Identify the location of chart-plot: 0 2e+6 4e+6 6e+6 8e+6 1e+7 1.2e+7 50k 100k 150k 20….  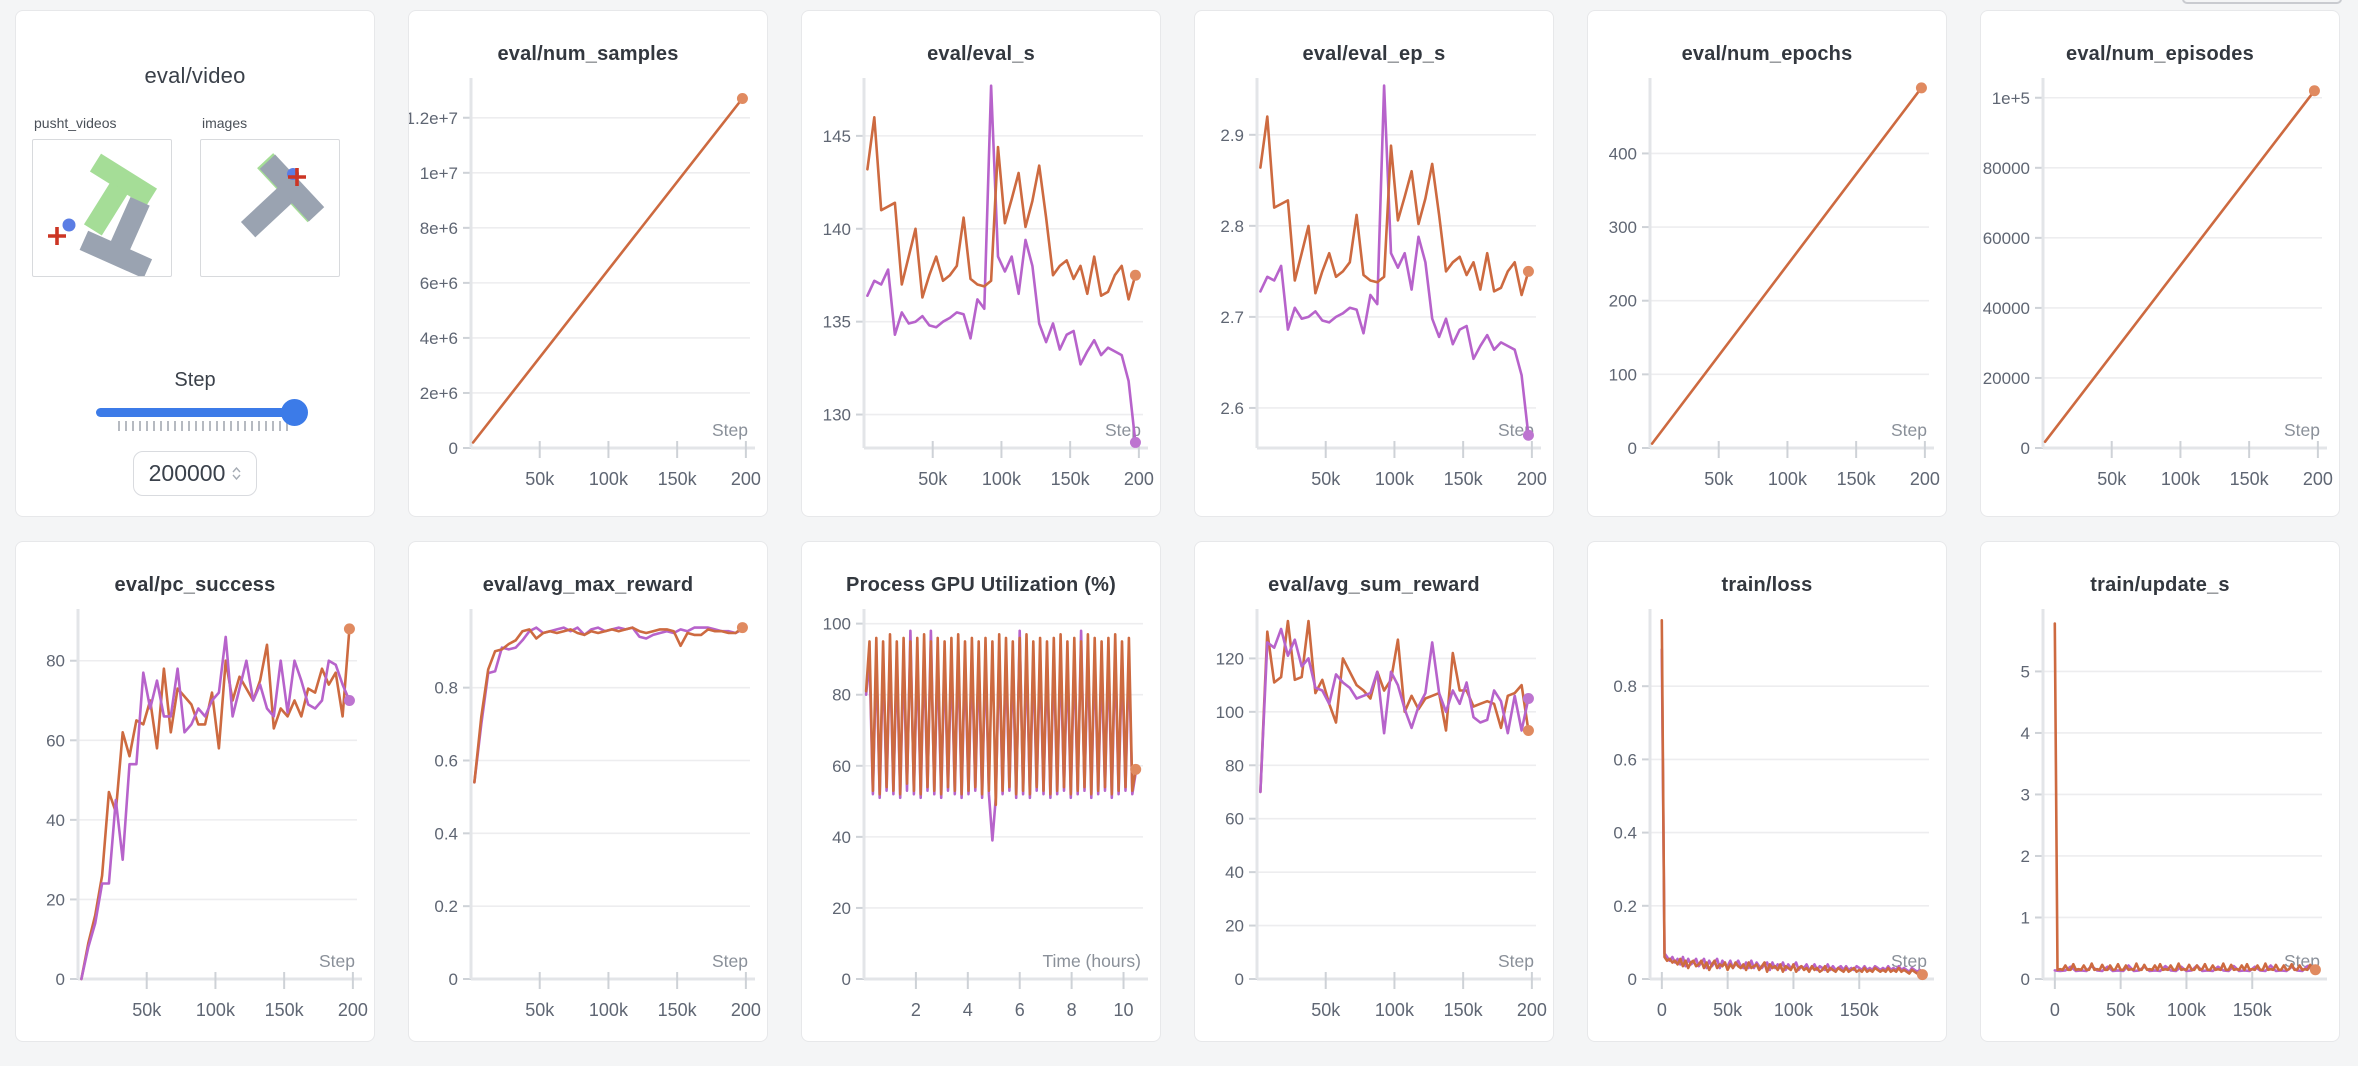
(588, 292).